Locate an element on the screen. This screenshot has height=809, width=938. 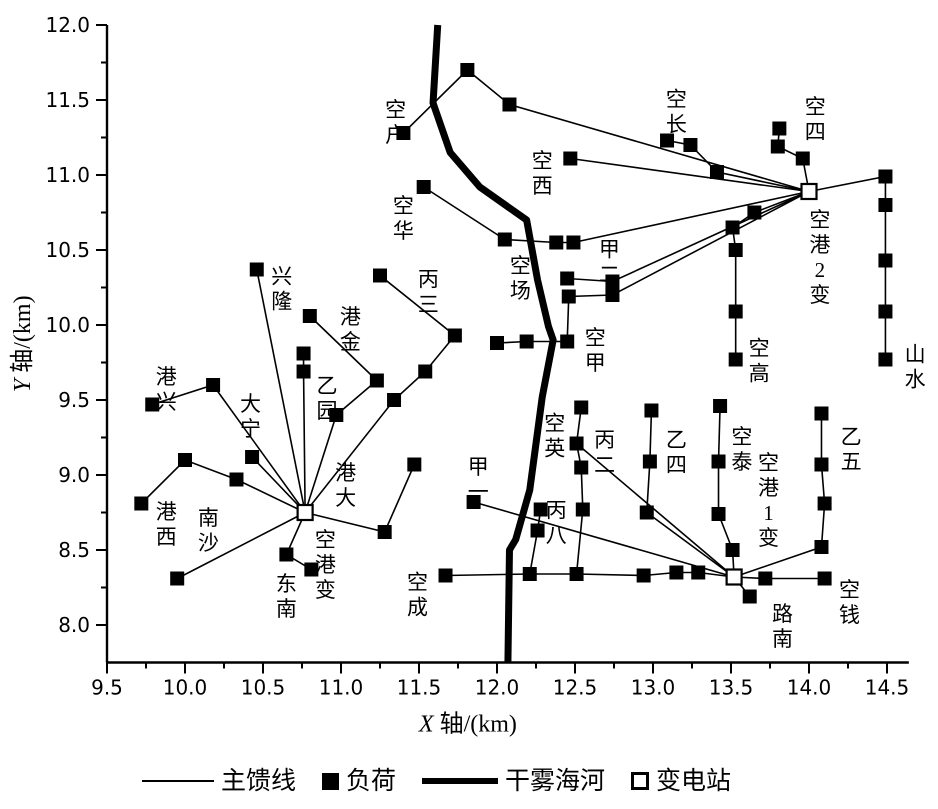
svg-text: 变 is located at coordinates (325, 590).